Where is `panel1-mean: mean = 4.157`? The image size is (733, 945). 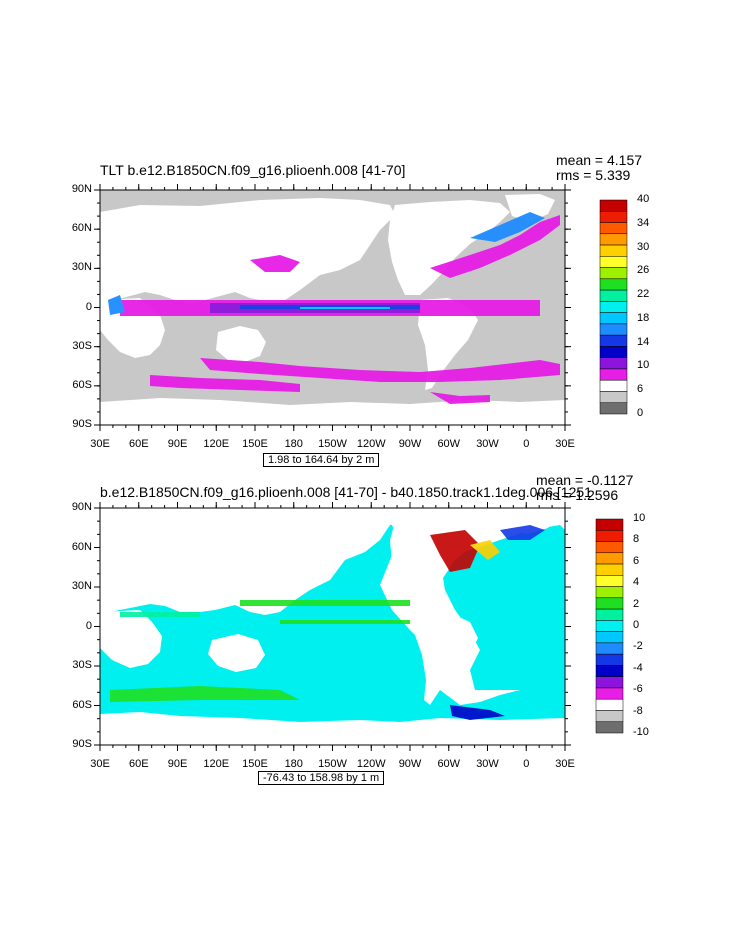
panel1-mean: mean = 4.157 is located at coordinates (599, 160).